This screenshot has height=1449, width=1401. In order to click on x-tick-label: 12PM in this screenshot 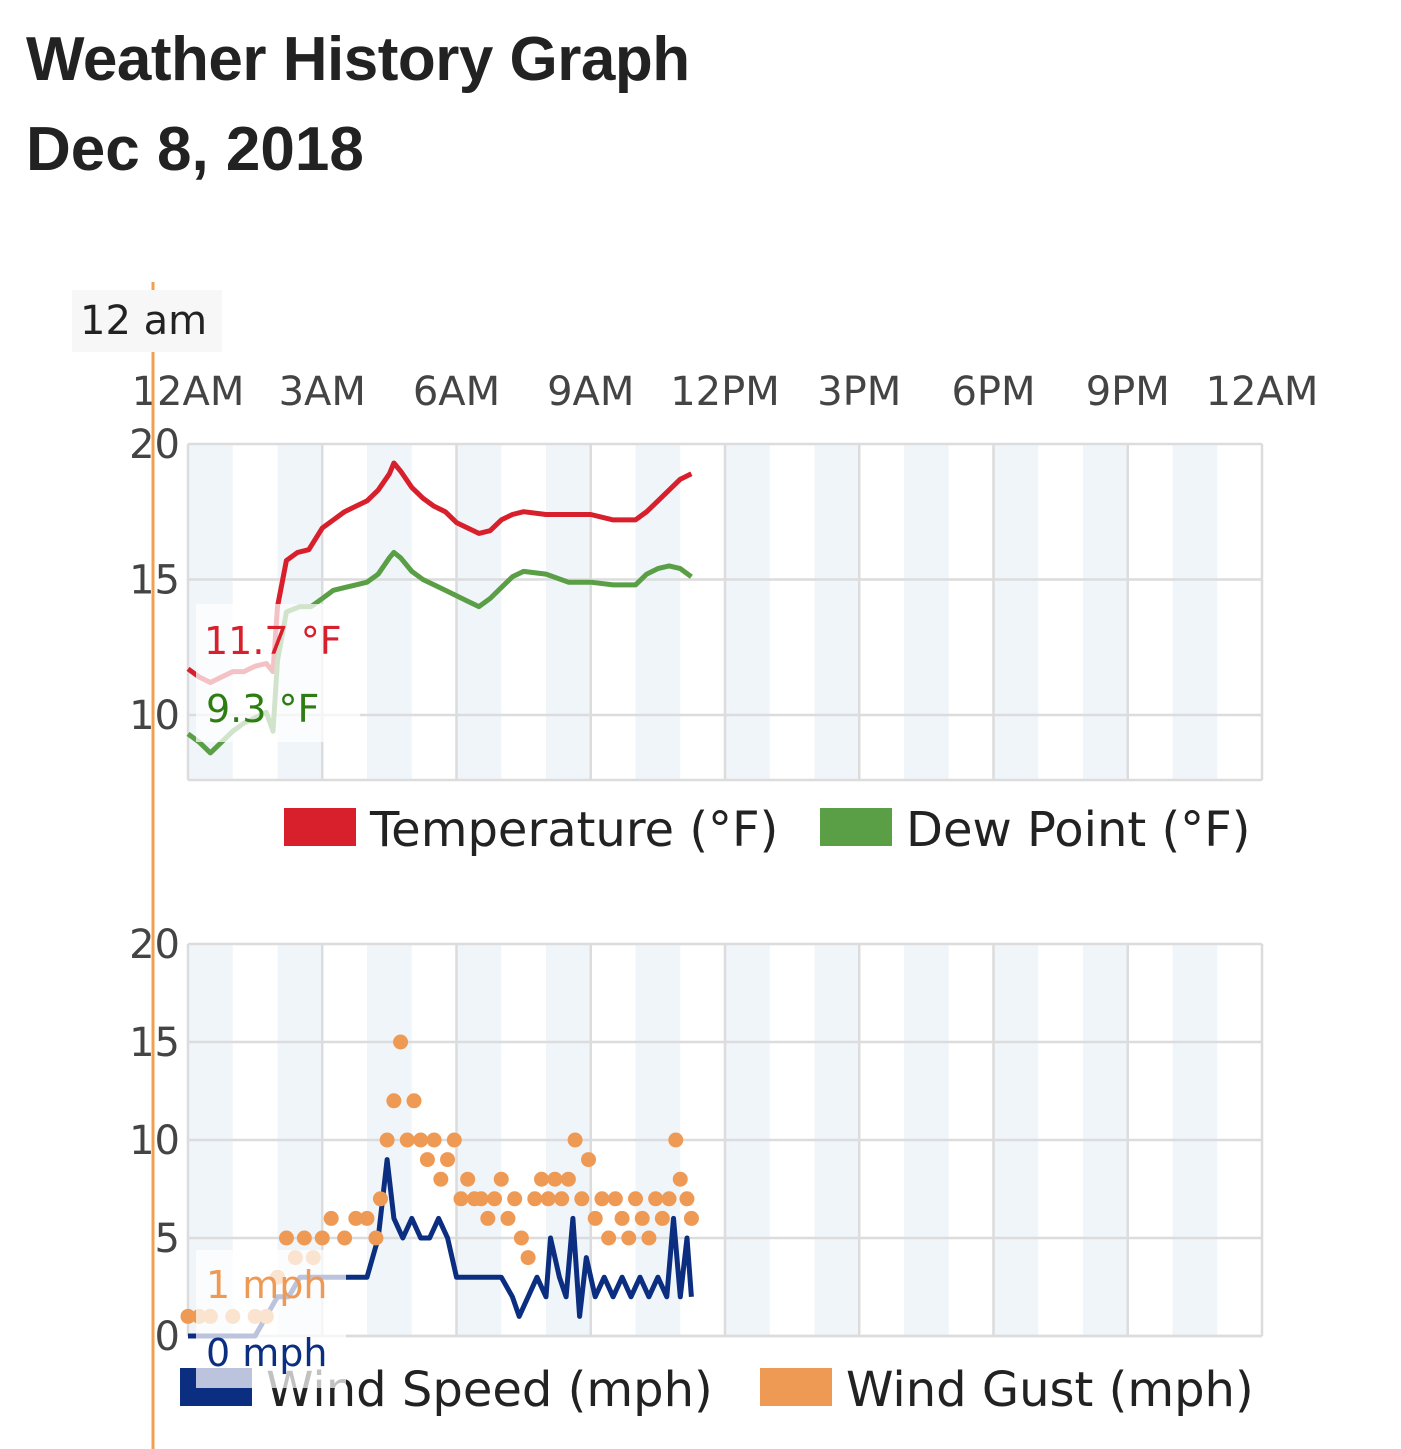, I will do `click(725, 392)`.